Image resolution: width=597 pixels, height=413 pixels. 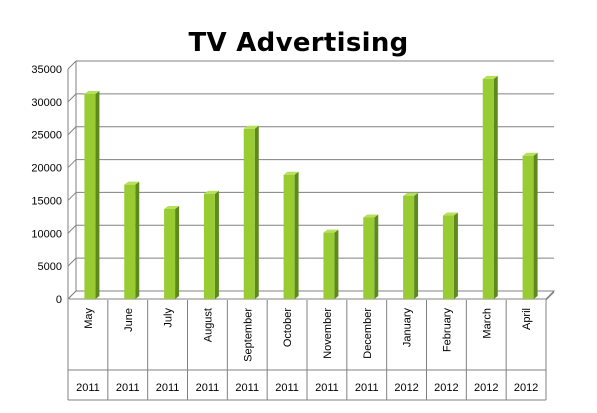 What do you see at coordinates (46, 103) in the screenshot?
I see `y-tick-label: 30000` at bounding box center [46, 103].